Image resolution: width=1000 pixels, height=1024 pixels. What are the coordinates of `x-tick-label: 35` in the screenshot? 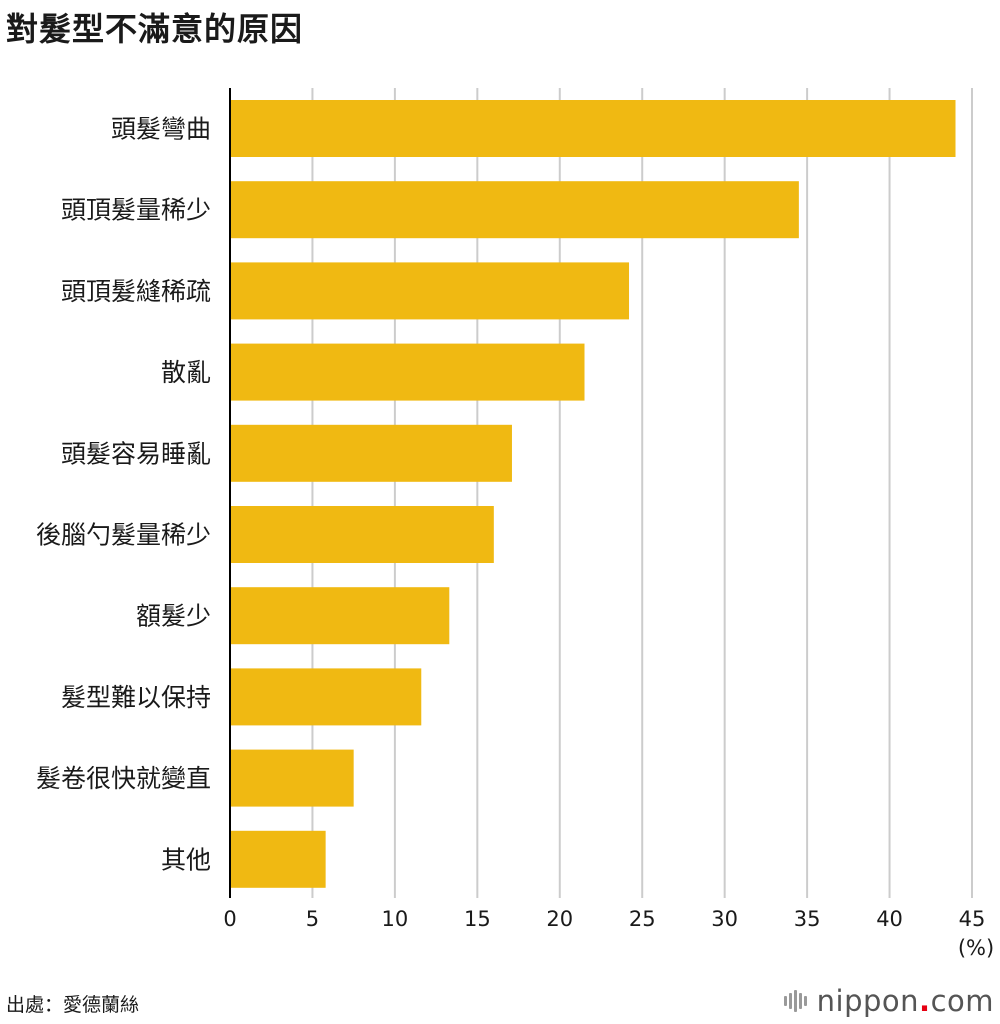 It's located at (807, 919).